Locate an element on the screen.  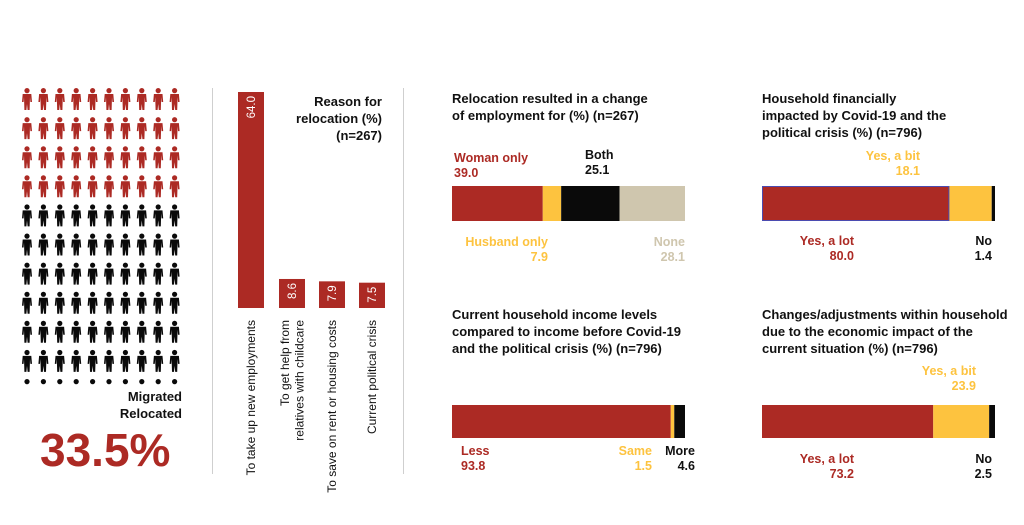
reason-bar-value-label: 7.5 is located at coordinates (373, 295).